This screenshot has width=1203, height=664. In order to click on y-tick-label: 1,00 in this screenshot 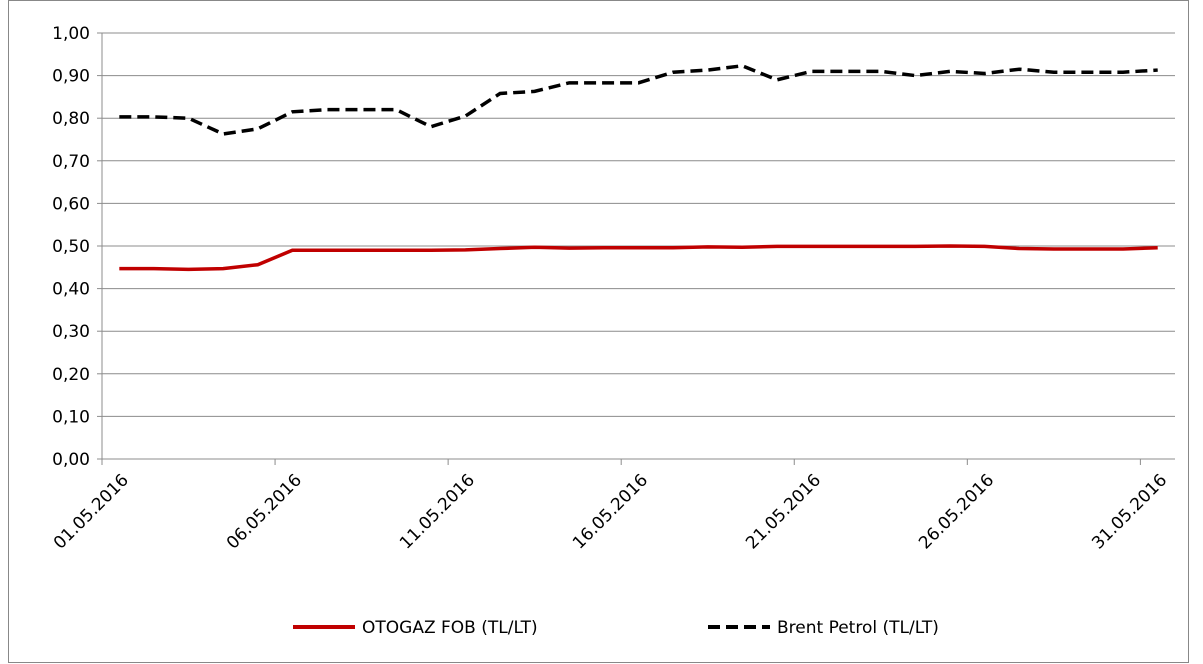, I will do `click(71, 34)`.